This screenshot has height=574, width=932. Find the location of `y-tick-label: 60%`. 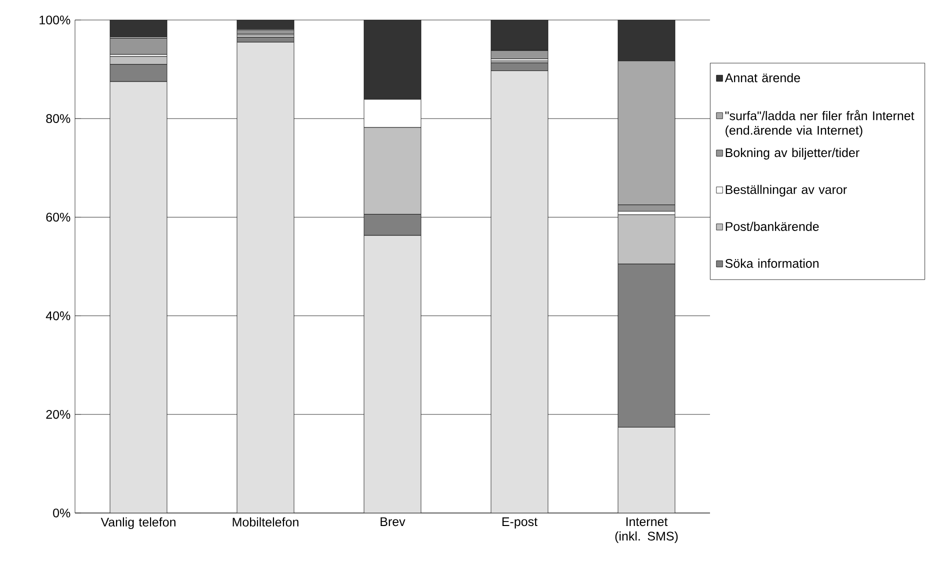

y-tick-label: 60% is located at coordinates (58, 217).